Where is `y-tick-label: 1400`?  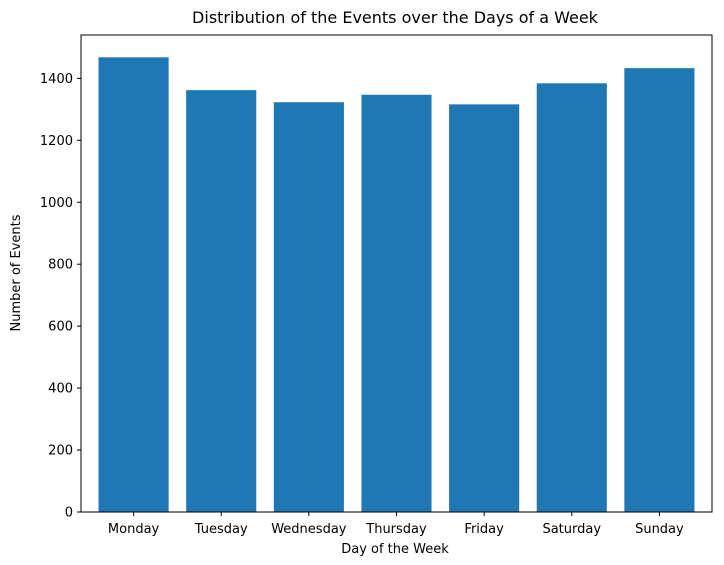
y-tick-label: 1400 is located at coordinates (56, 79).